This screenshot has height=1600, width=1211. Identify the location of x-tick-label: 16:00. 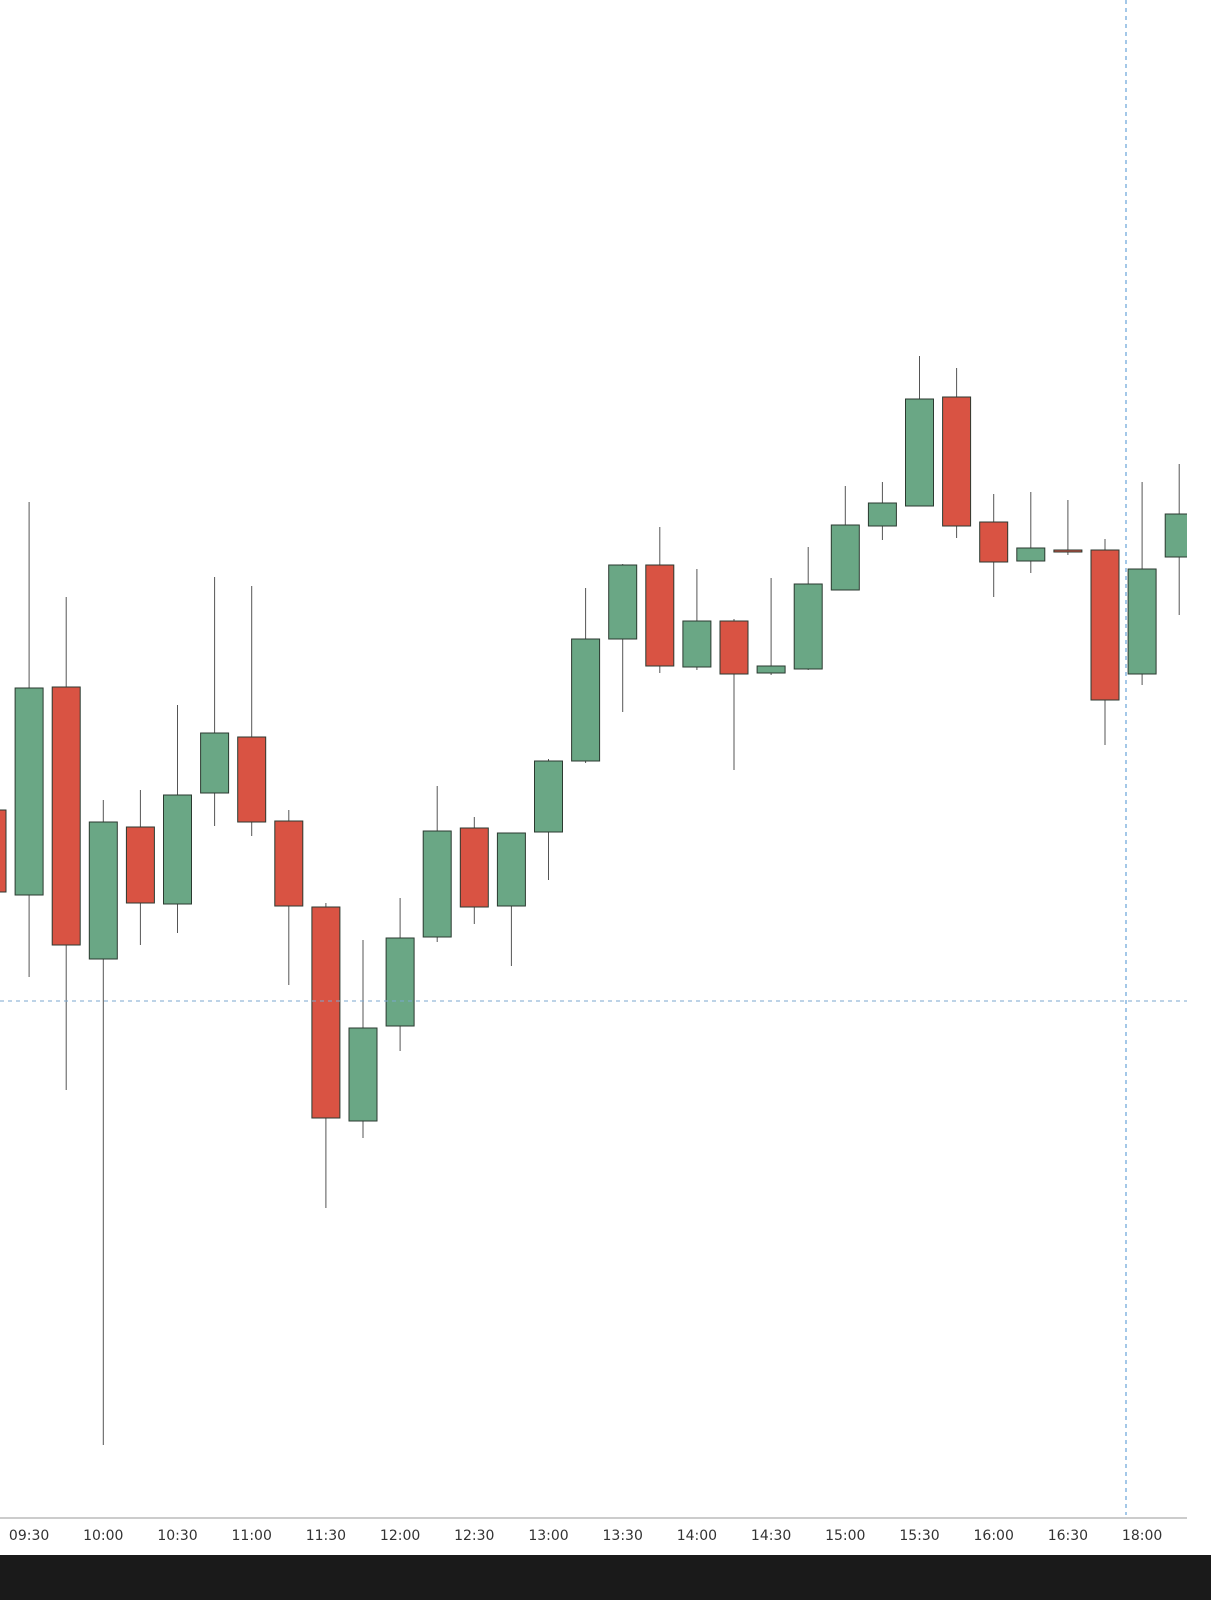
(994, 1536).